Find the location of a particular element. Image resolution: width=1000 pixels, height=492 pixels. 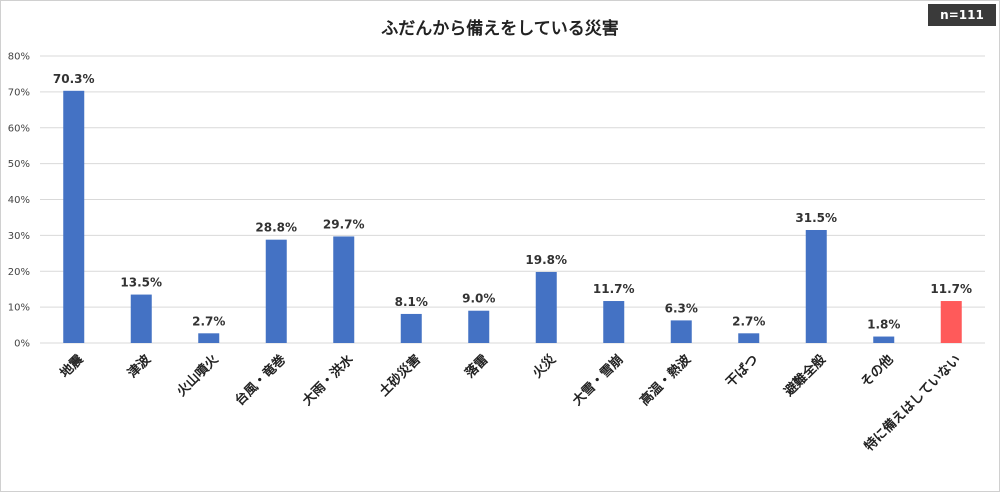

y-tick-label: 40% is located at coordinates (19, 200).